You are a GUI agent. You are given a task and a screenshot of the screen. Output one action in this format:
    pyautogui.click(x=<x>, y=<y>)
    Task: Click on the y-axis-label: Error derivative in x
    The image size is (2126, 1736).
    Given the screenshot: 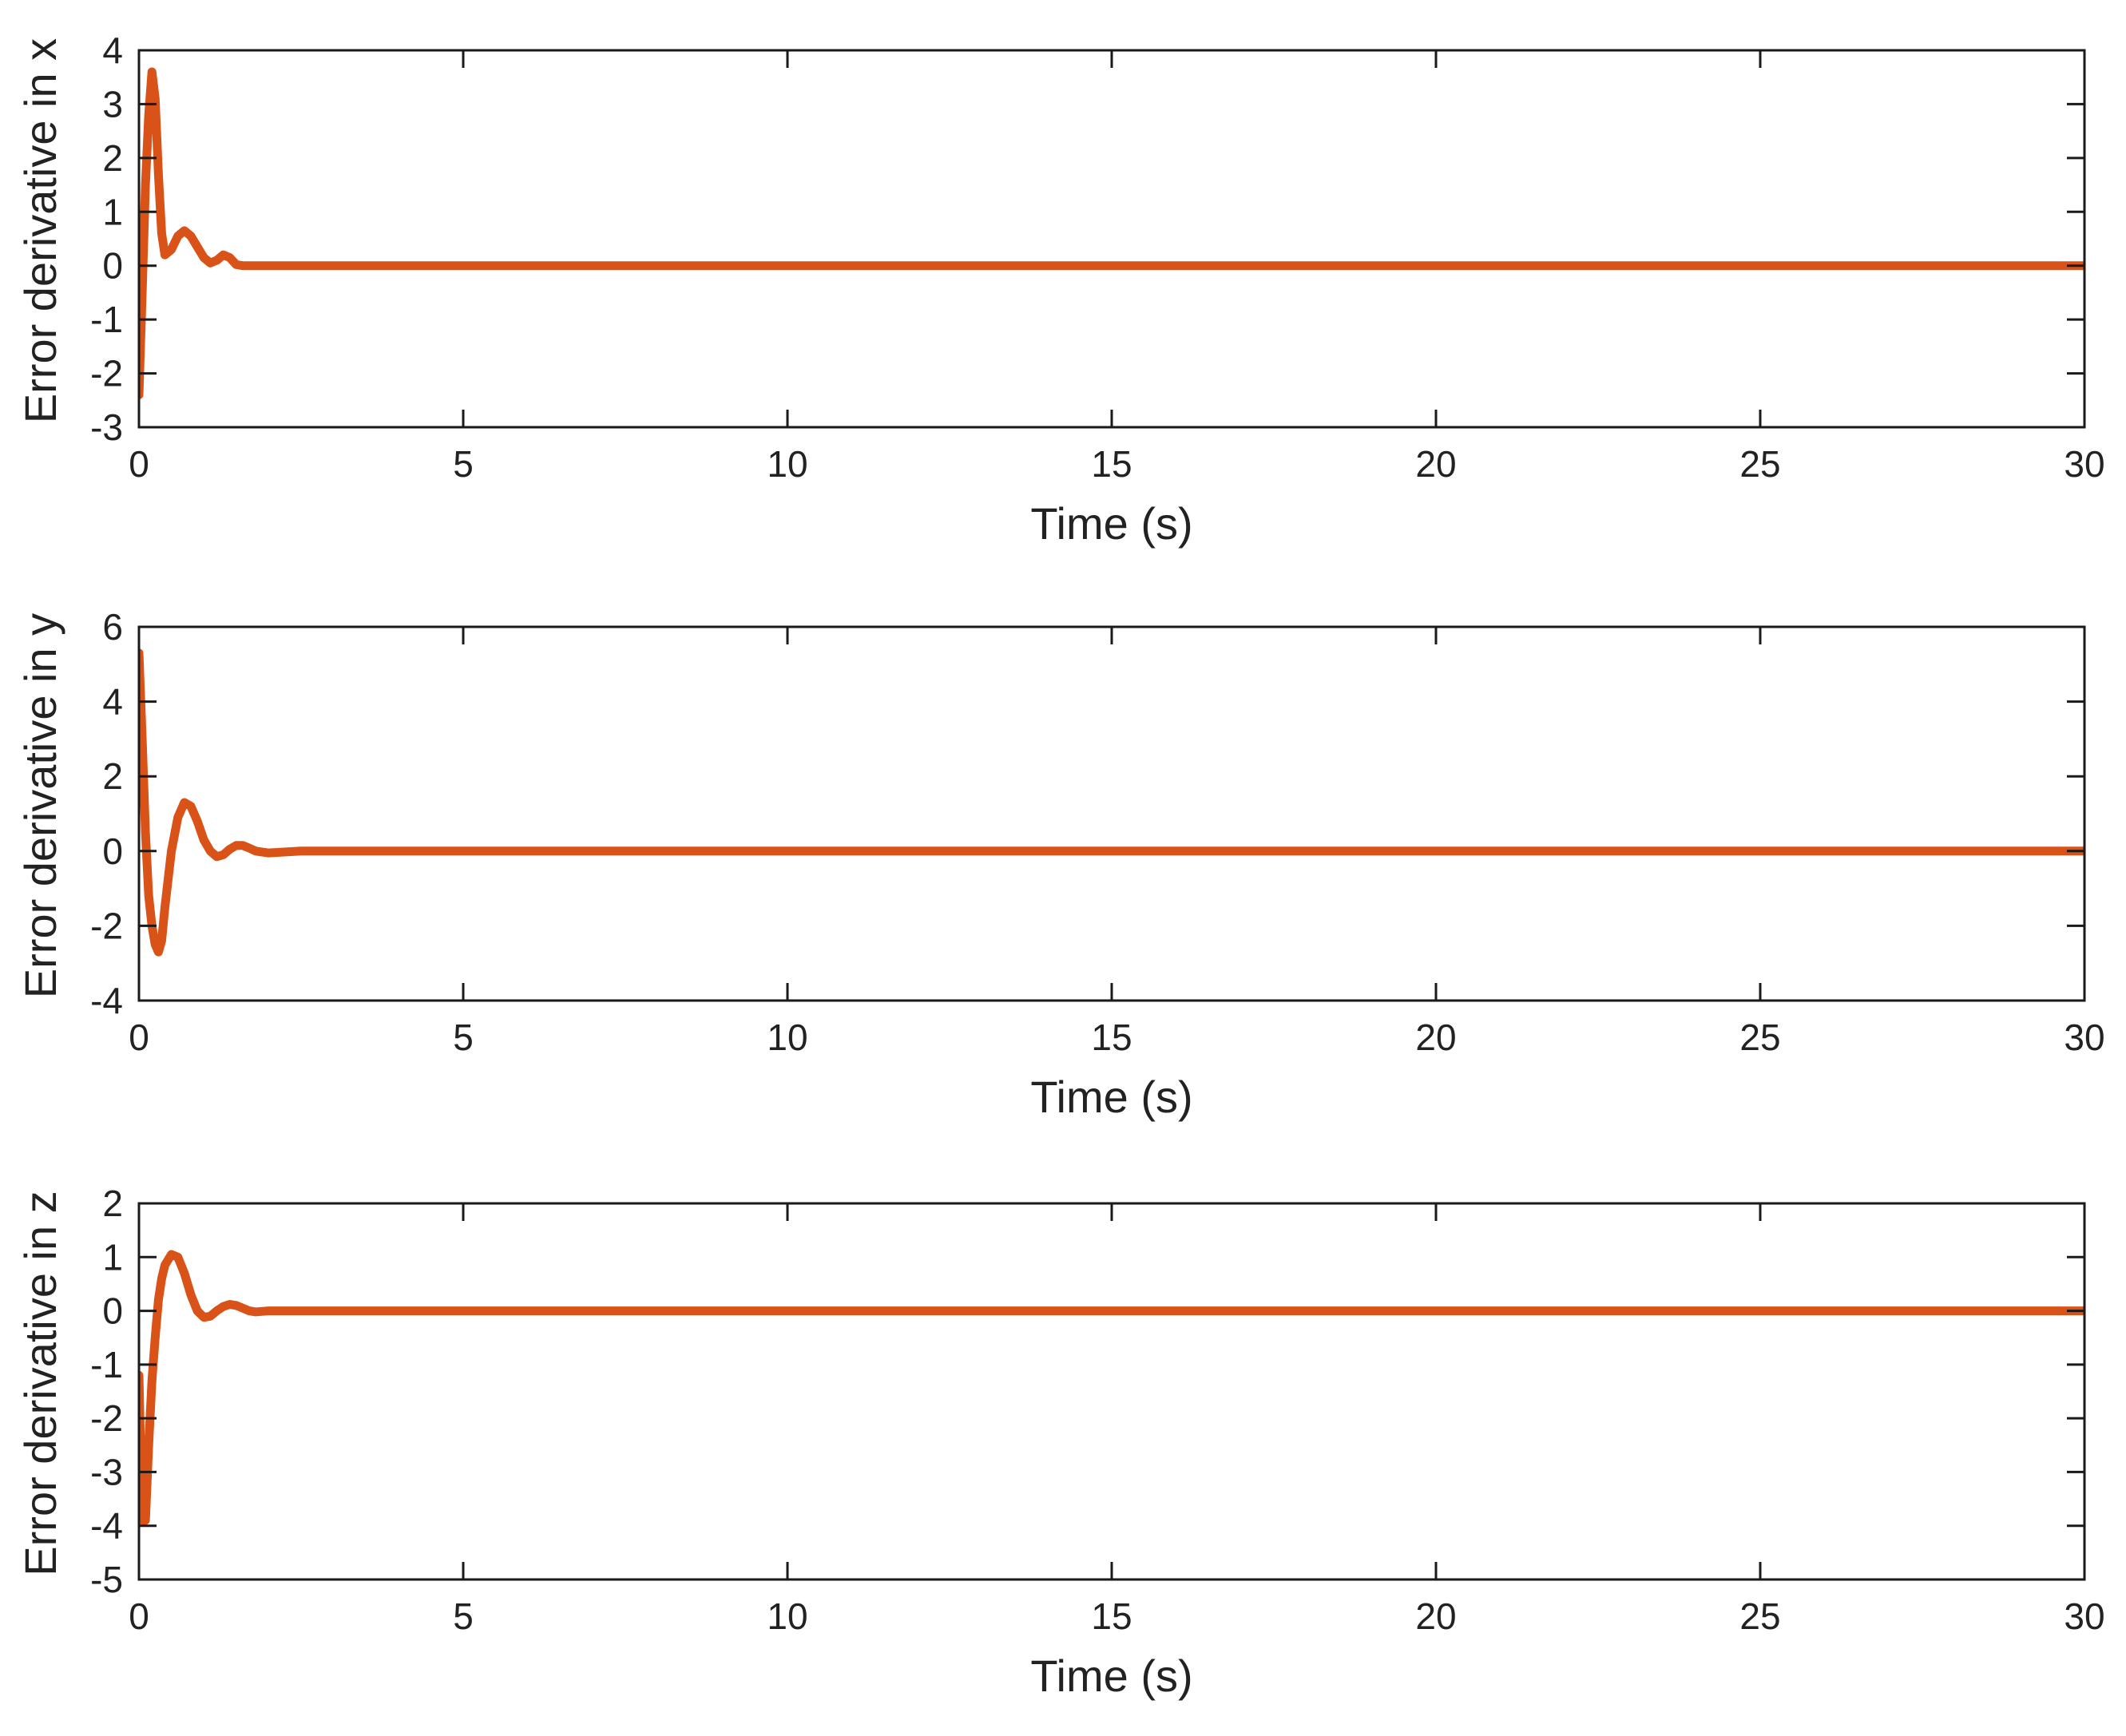 What is the action you would take?
    pyautogui.click(x=40, y=230)
    